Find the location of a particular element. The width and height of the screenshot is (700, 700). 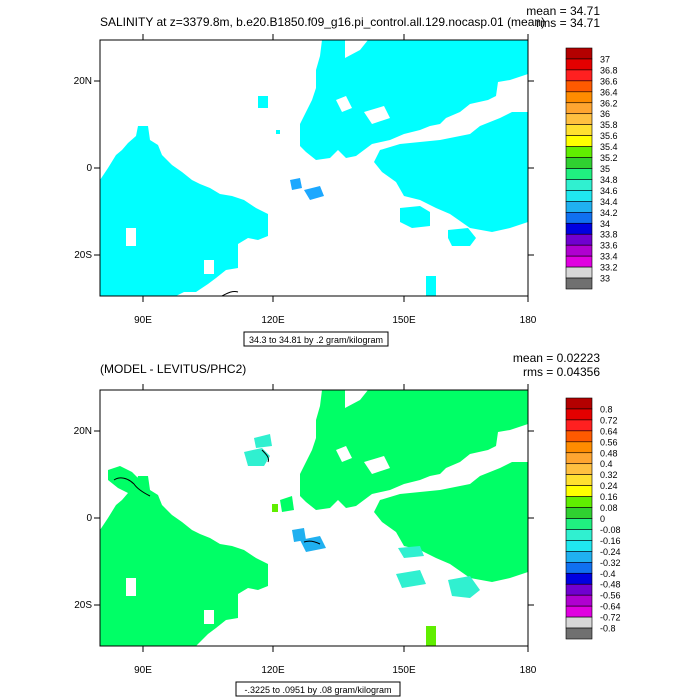

colorbar-label: 35.6 is located at coordinates (609, 136).